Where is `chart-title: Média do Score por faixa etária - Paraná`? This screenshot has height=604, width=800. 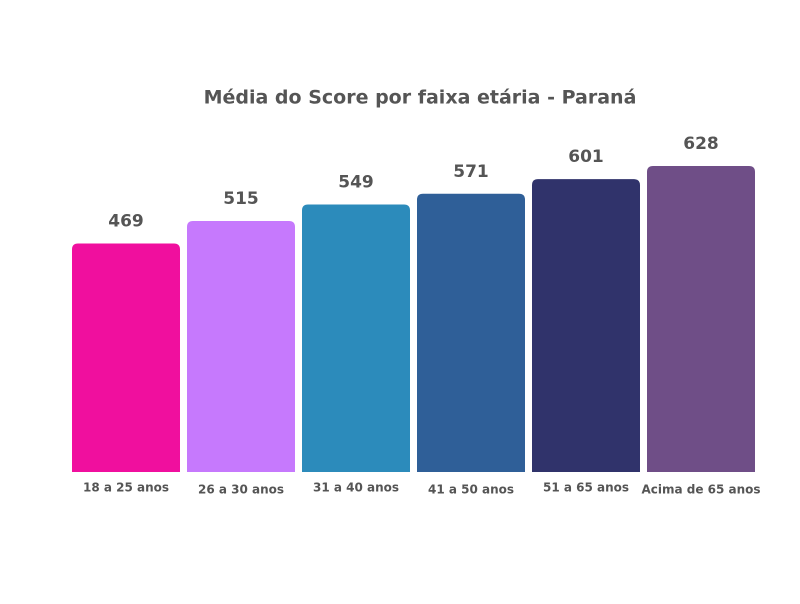
chart-title: Média do Score por faixa etária - Paraná is located at coordinates (420, 98).